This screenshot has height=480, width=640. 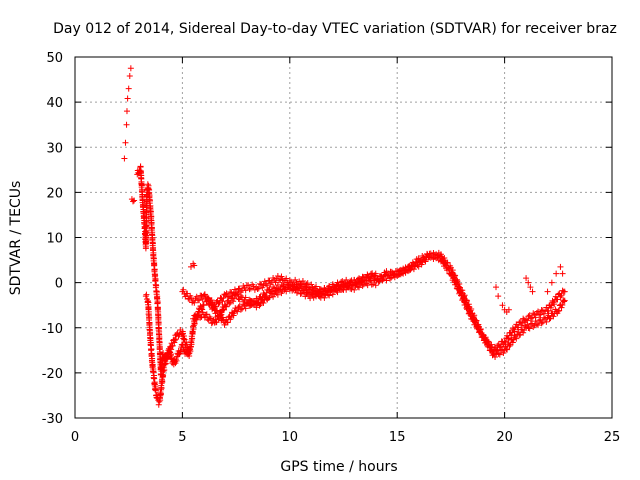 What do you see at coordinates (75, 437) in the screenshot?
I see `x-tick-label: 0` at bounding box center [75, 437].